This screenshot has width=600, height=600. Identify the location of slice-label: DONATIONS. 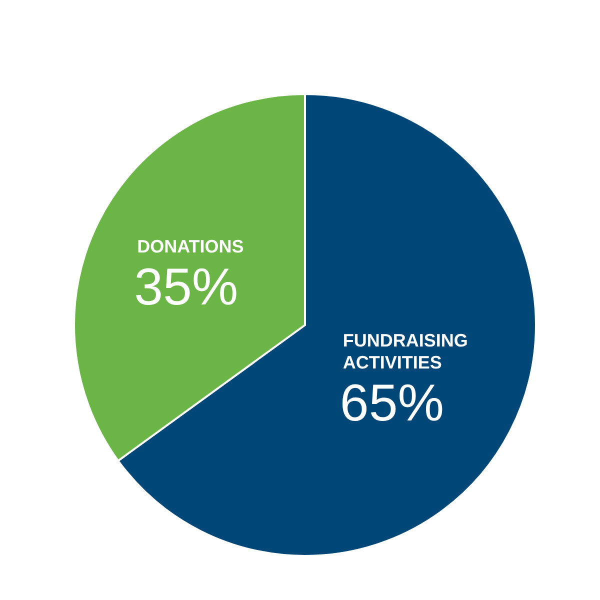
(190, 246).